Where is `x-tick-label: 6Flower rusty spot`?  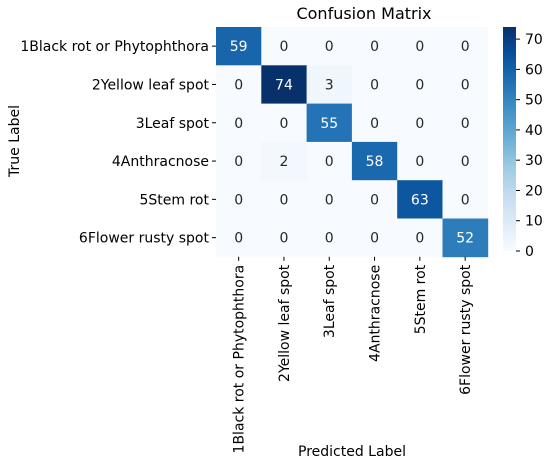 x-tick-label: 6Flower rusty spot is located at coordinates (466, 329).